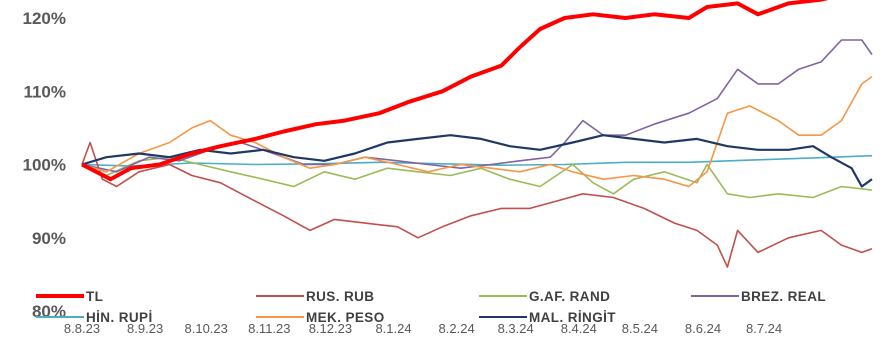 Image resolution: width=890 pixels, height=338 pixels. I want to click on x-tick-label: 8.2.24, so click(457, 328).